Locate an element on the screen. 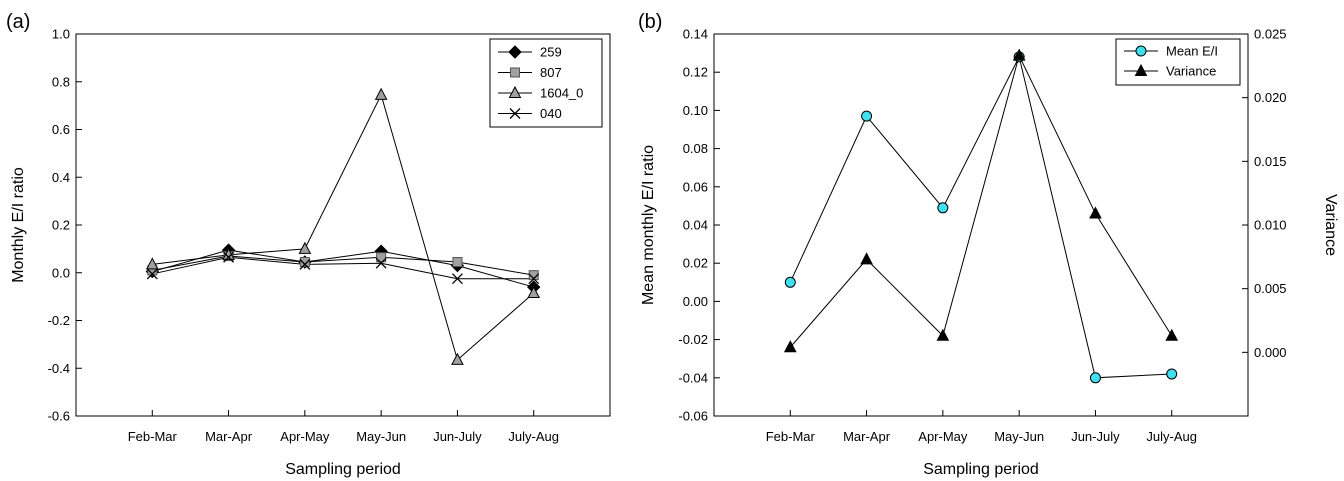 This screenshot has height=481, width=1344. legend-label: Variance is located at coordinates (1191, 71).